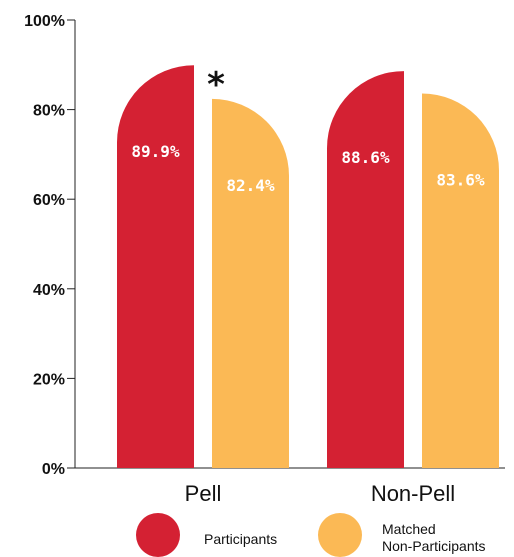 The image size is (514, 557). Describe the element at coordinates (53, 469) in the screenshot. I see `y-tick-label: 0%` at that location.